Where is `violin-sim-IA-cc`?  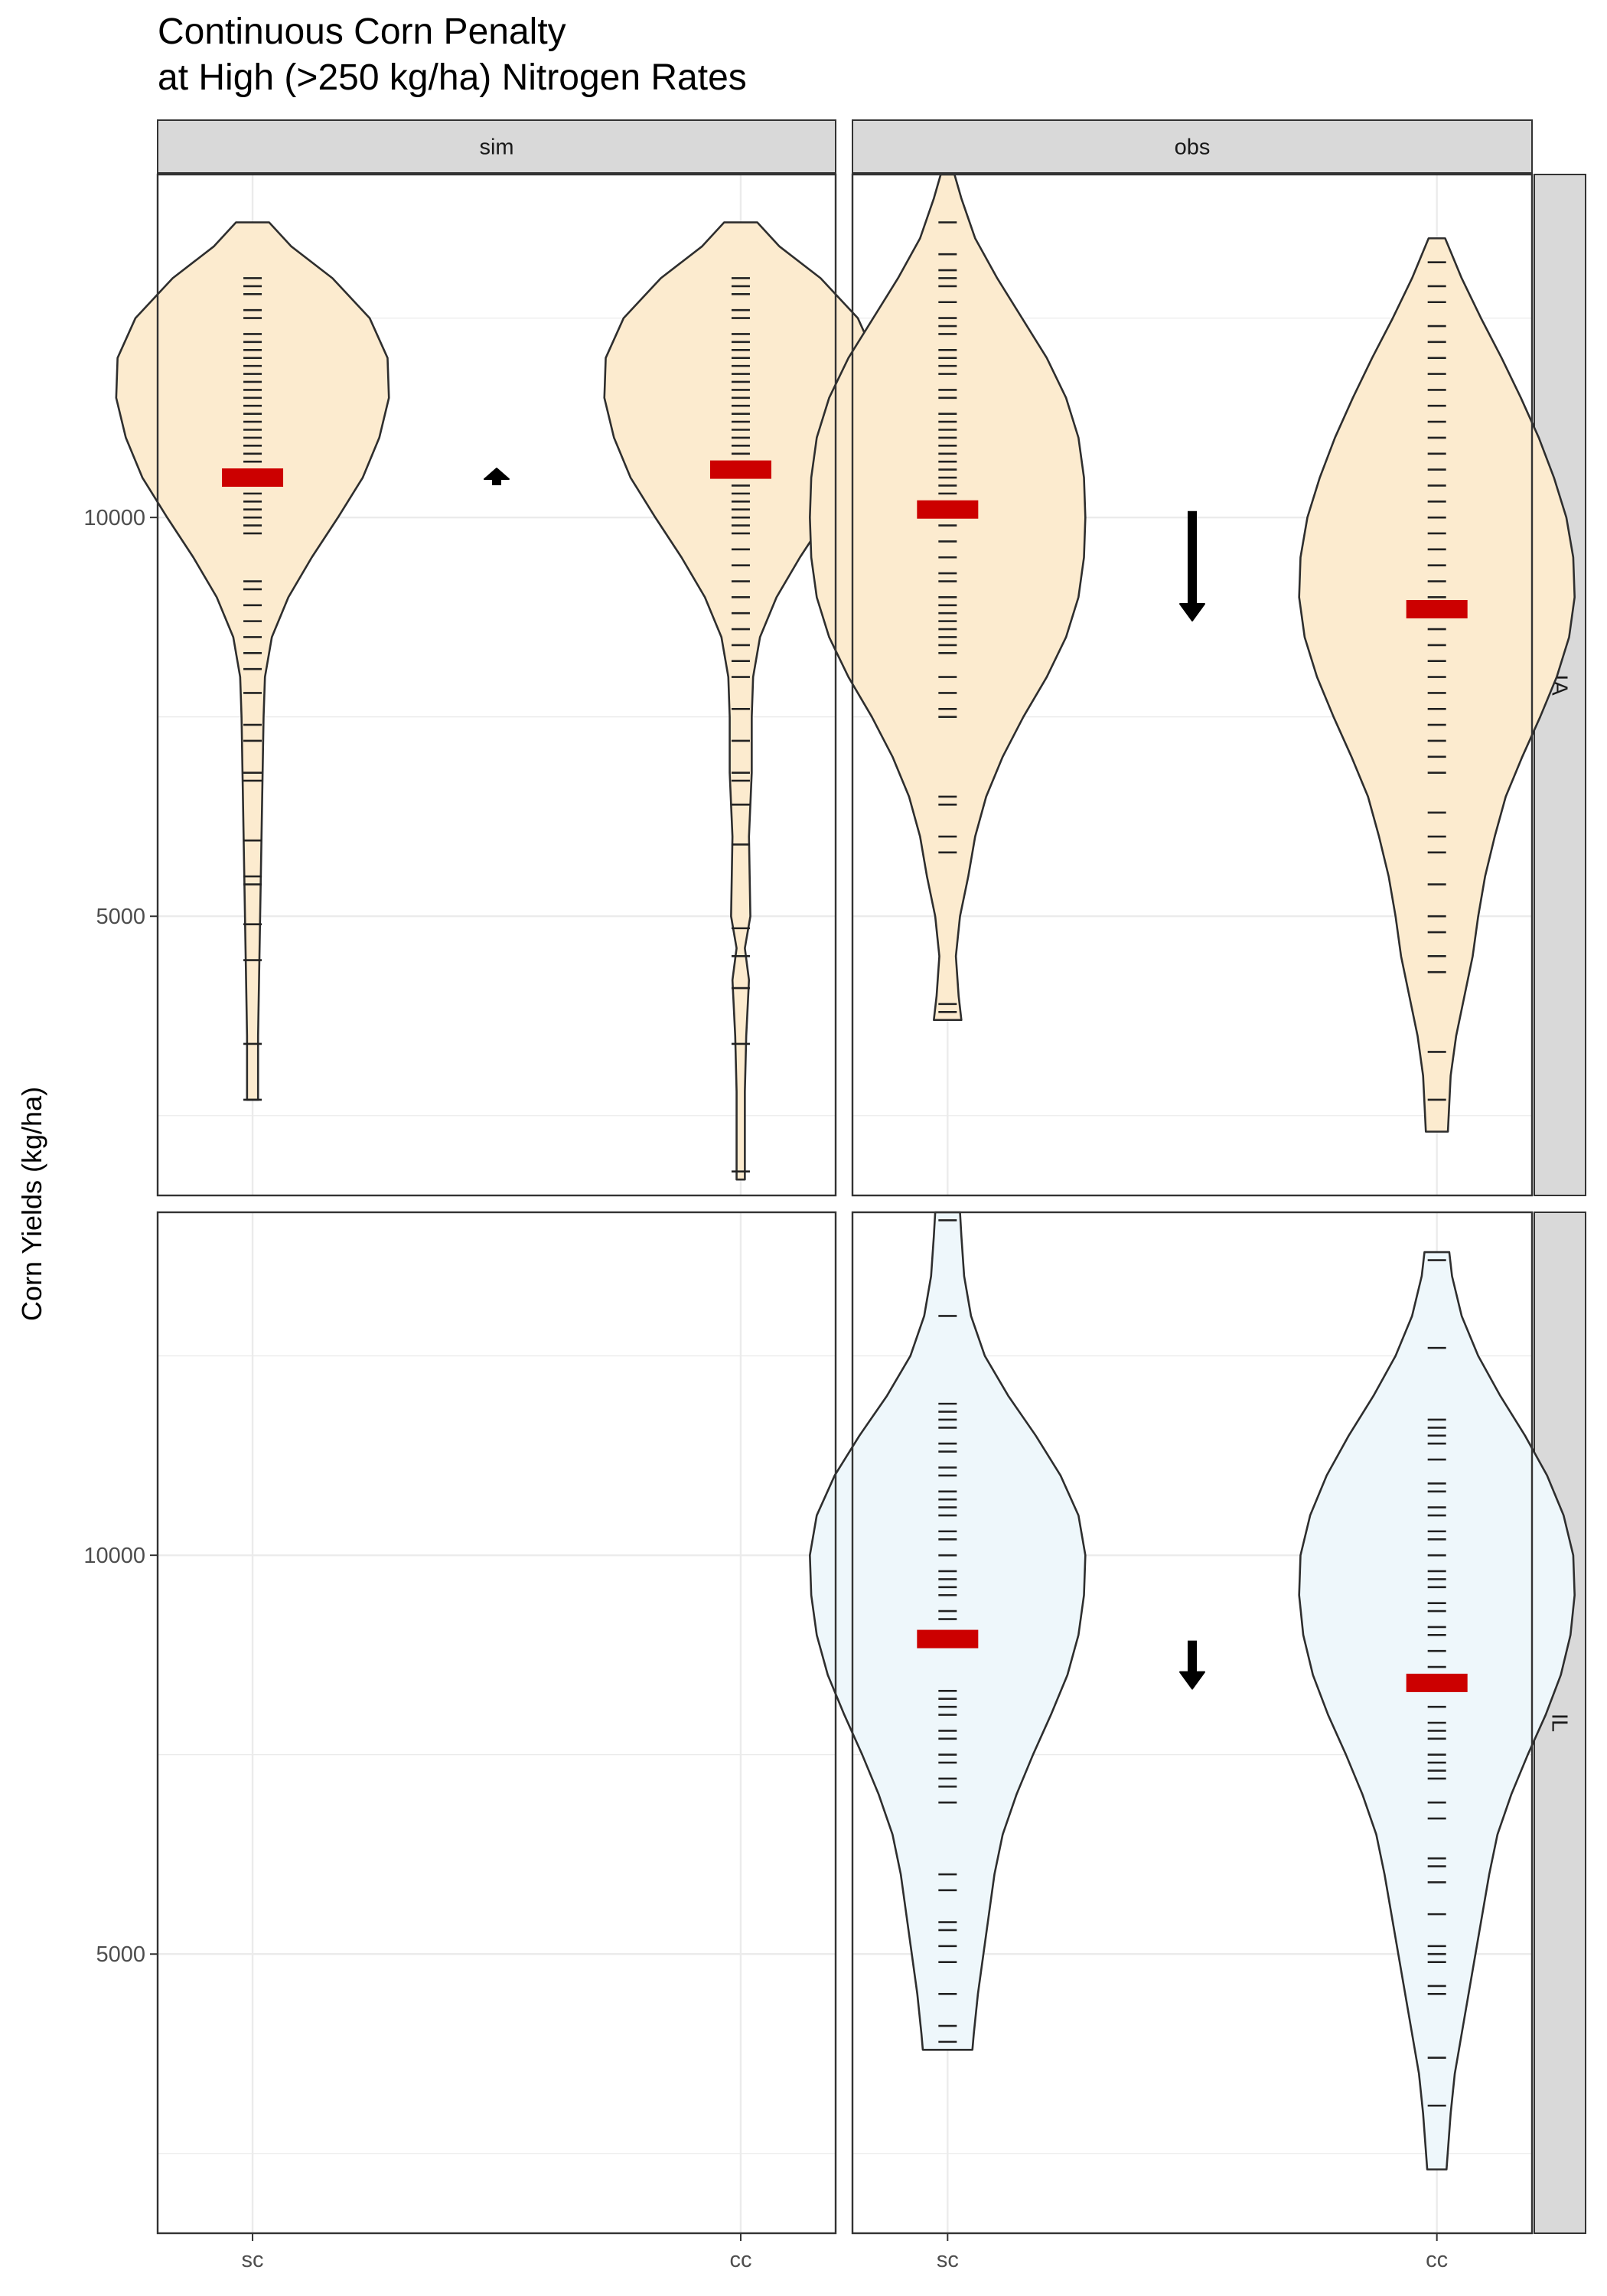 violin-sim-IA-cc is located at coordinates (740, 701).